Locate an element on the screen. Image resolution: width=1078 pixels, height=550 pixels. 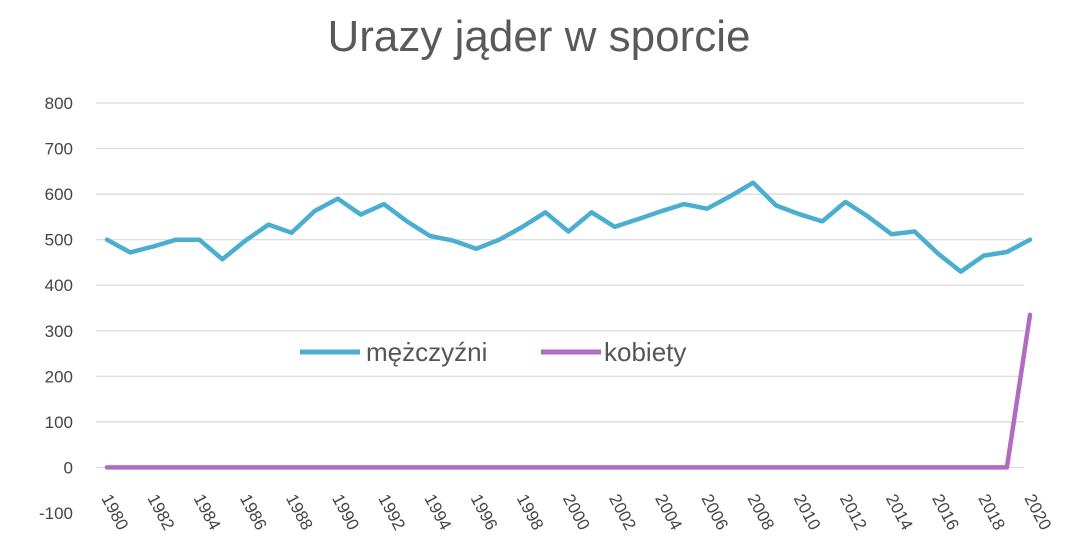
x-tick-label: 2014 is located at coordinates (899, 512).